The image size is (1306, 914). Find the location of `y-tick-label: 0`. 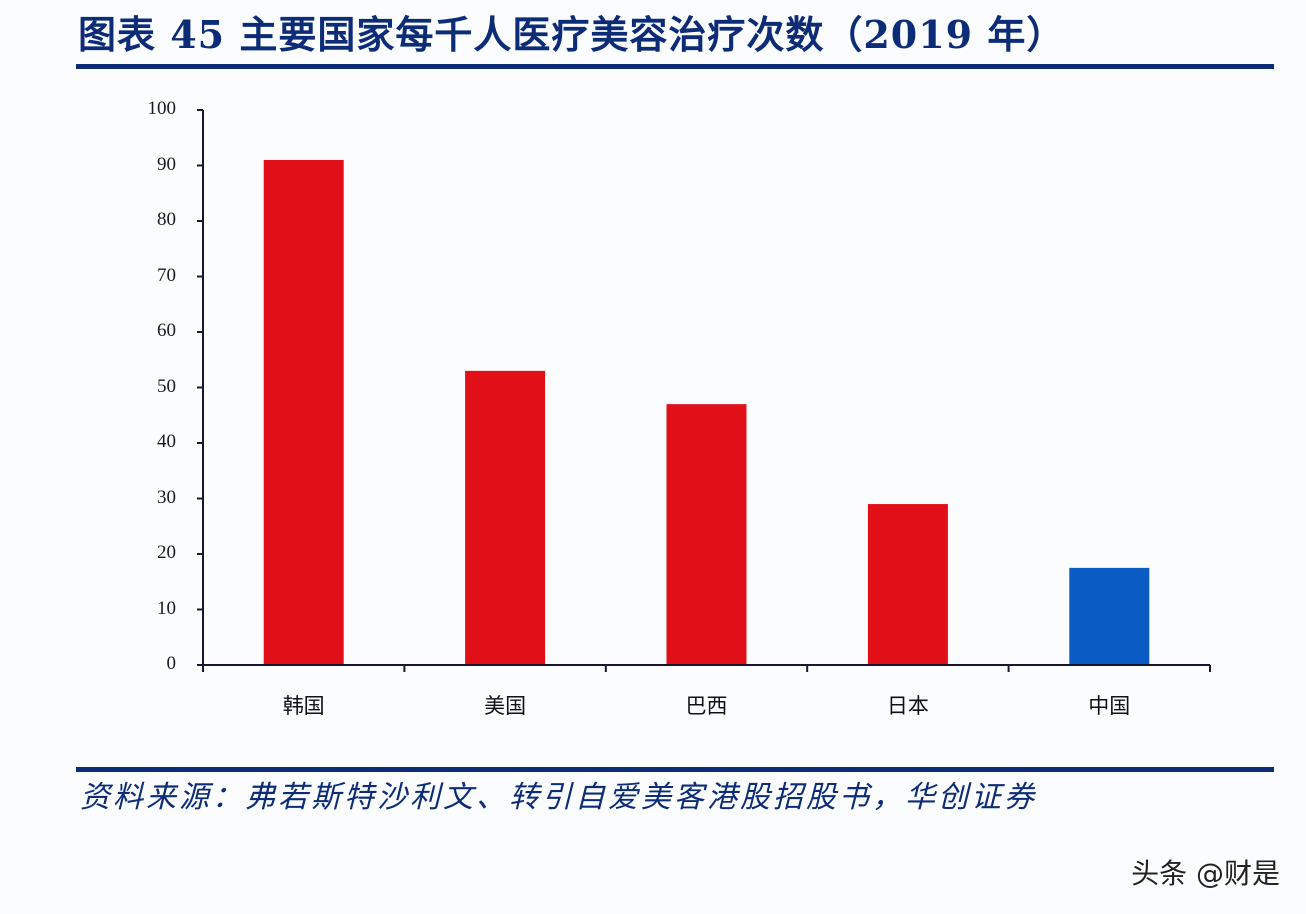

y-tick-label: 0 is located at coordinates (171, 663).